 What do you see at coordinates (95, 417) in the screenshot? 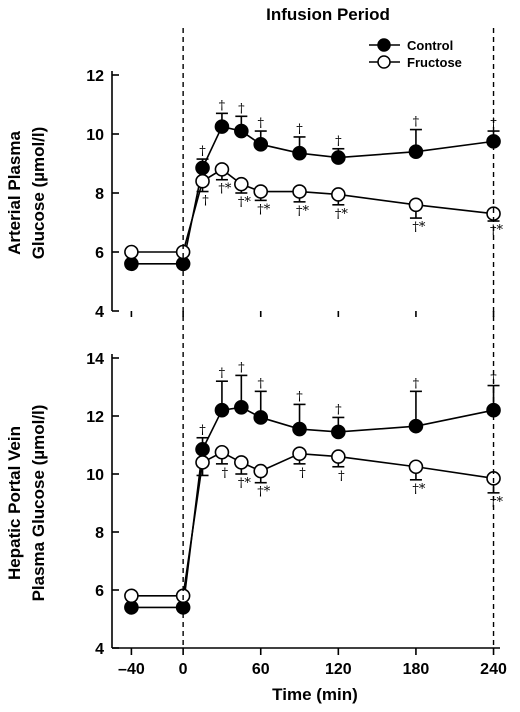
I see `portal-y-tick-label: 12` at bounding box center [95, 417].